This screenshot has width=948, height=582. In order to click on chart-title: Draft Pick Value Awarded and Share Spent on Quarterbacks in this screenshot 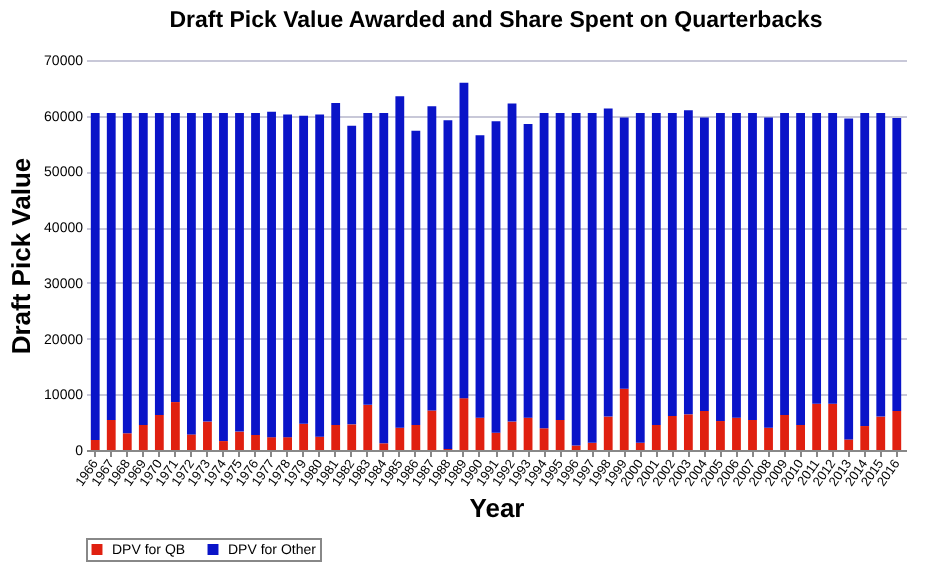, I will do `click(496, 21)`.